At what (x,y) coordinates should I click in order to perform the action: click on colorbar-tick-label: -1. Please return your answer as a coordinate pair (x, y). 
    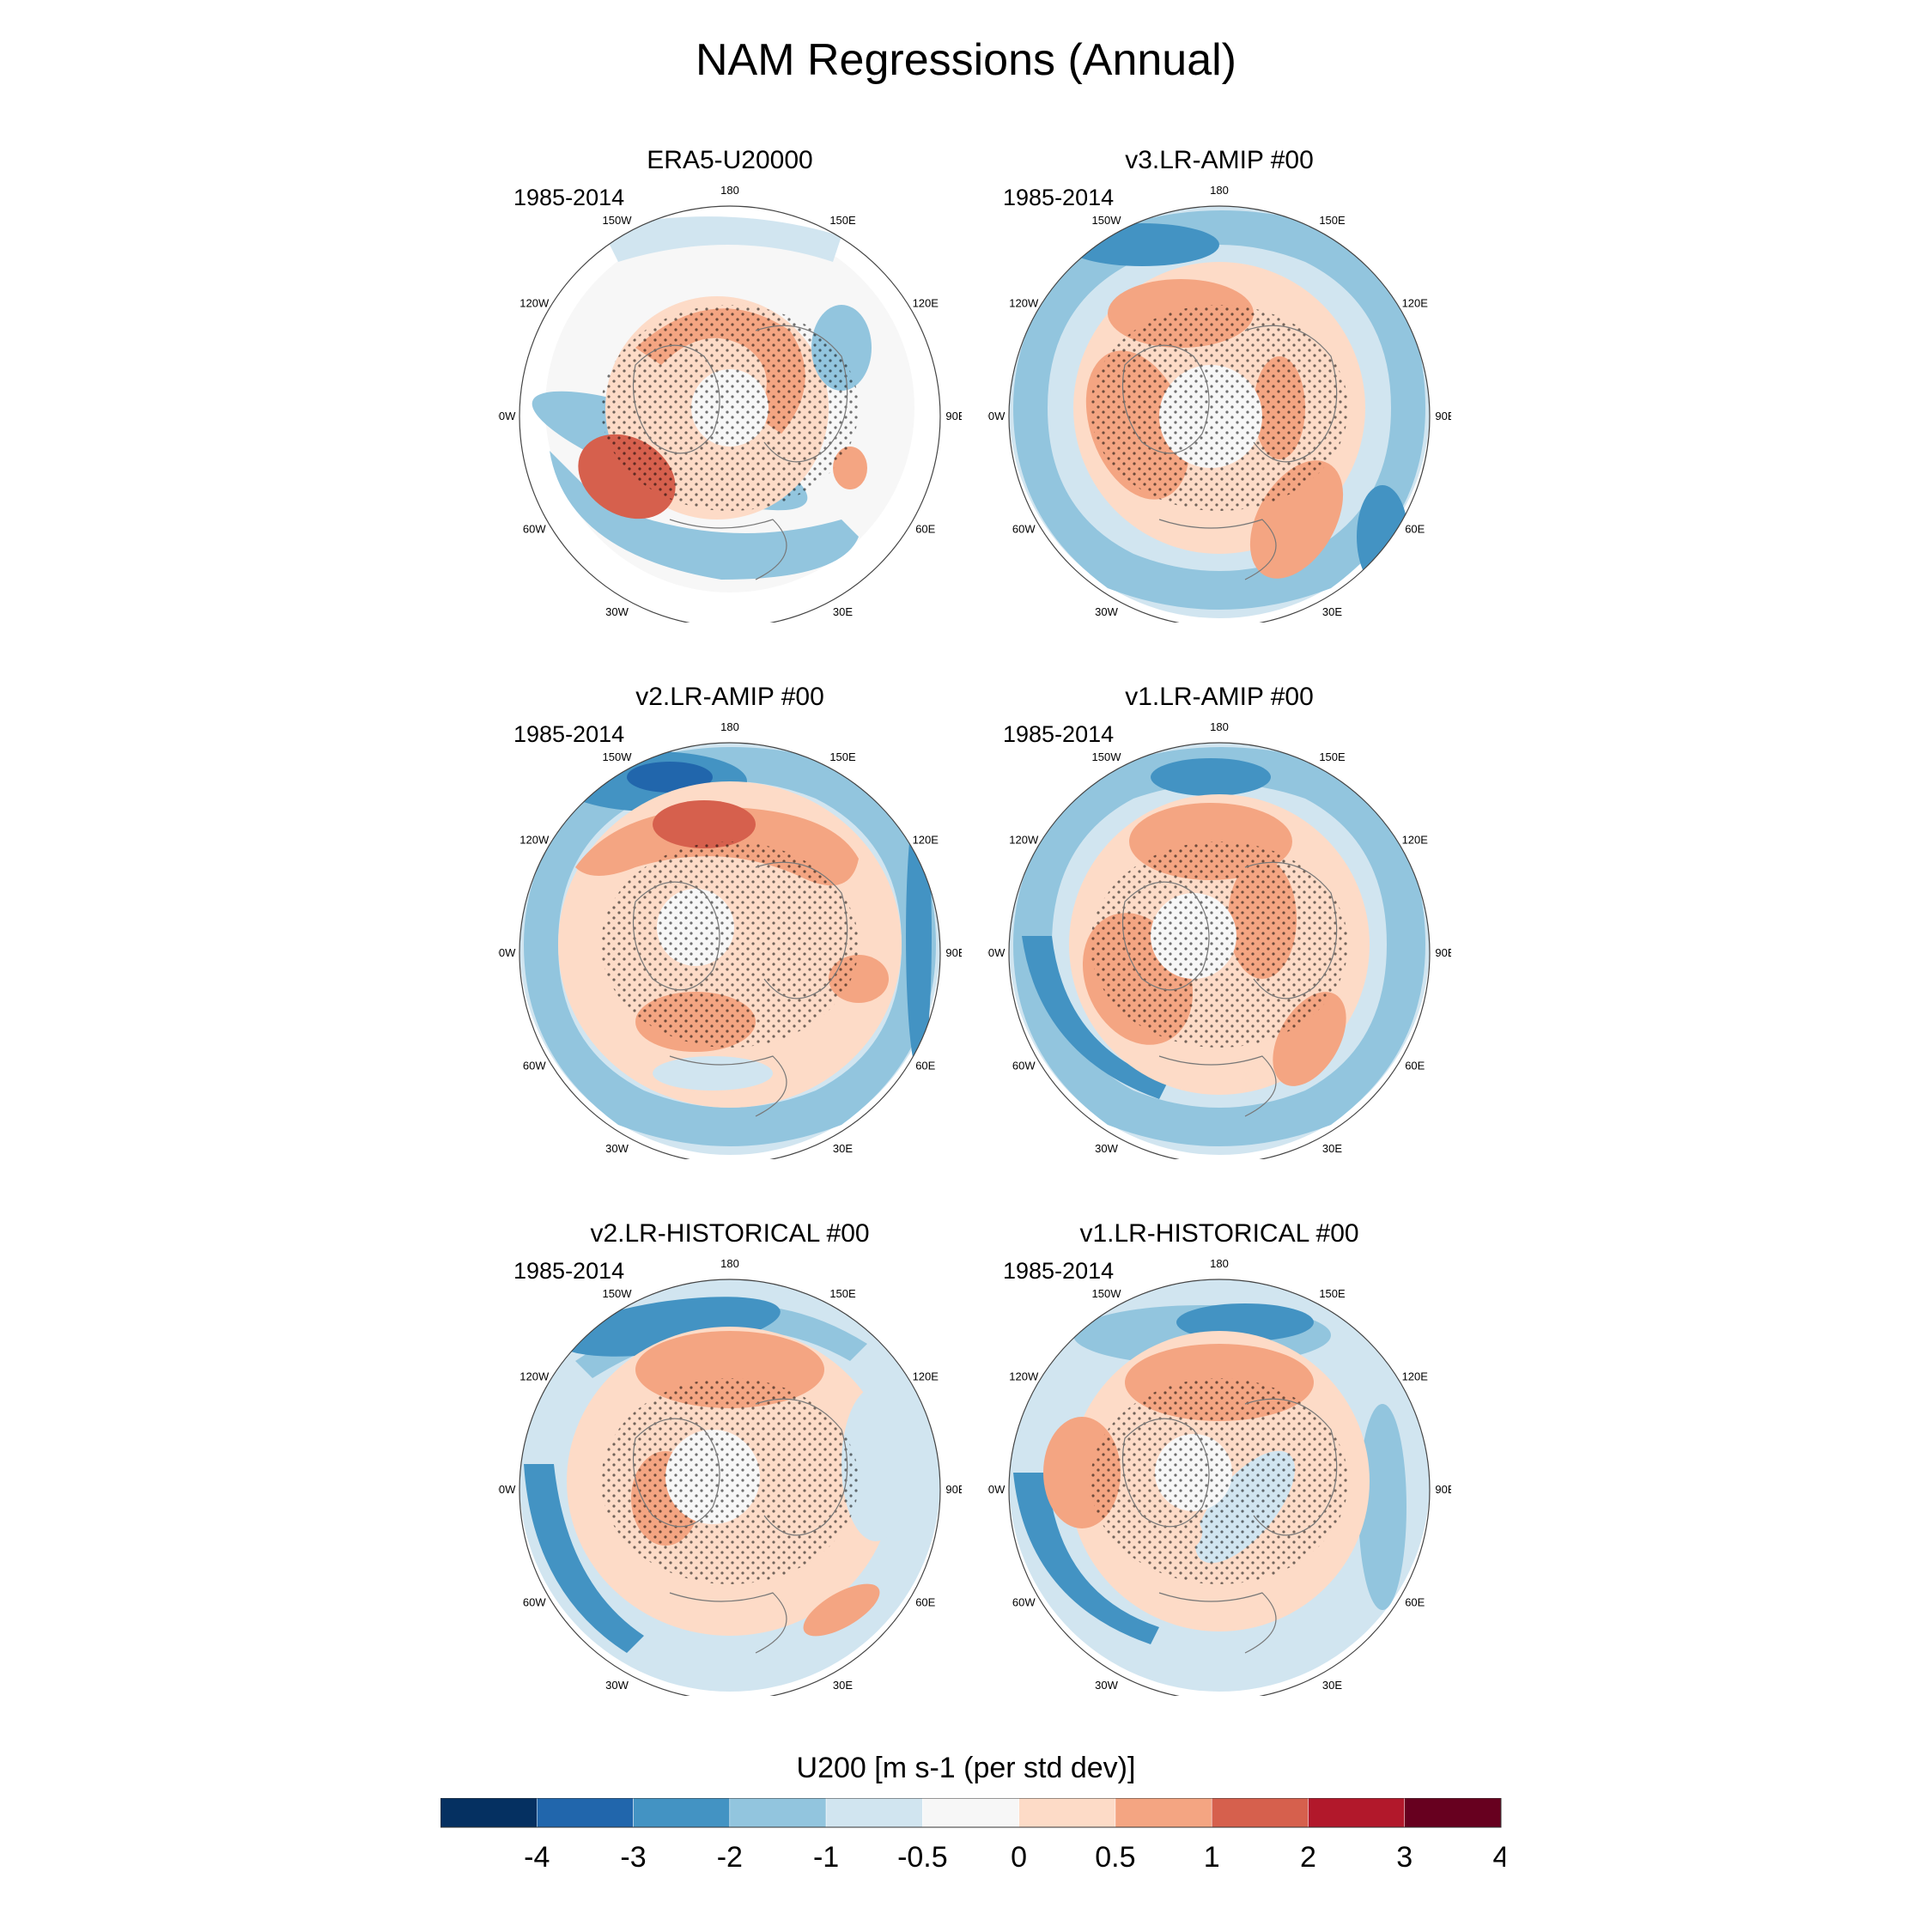
    Looking at the image, I should click on (826, 1858).